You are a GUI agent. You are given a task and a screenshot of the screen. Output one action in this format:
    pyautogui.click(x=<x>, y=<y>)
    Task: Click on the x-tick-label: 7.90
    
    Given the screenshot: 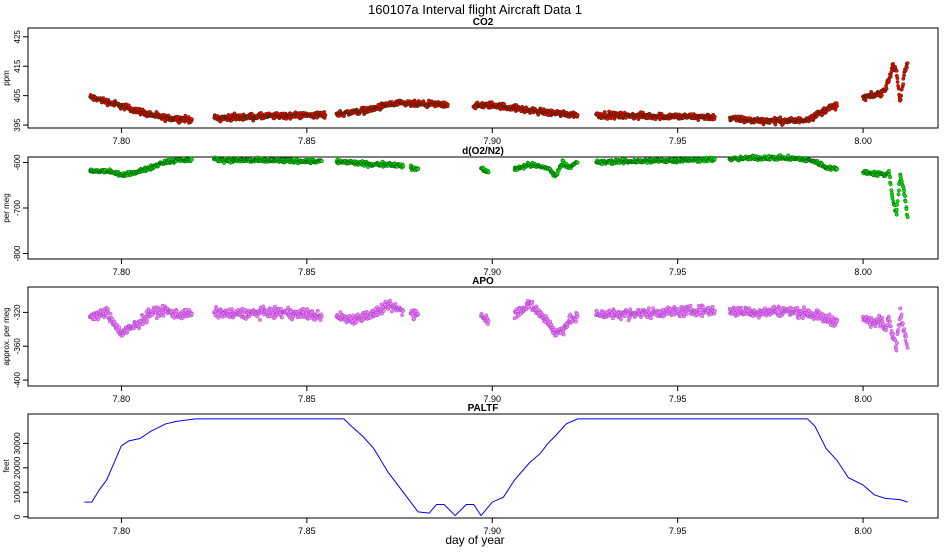 What is the action you would take?
    pyautogui.click(x=493, y=531)
    